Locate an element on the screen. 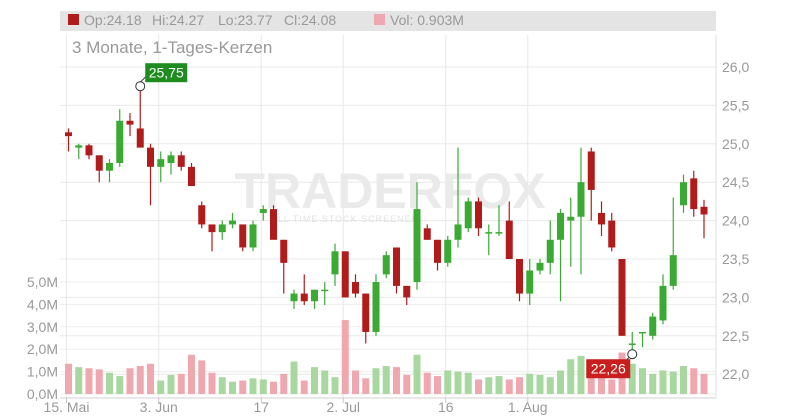 Image resolution: width=800 pixels, height=420 pixels. volume-bars is located at coordinates (386, 357).